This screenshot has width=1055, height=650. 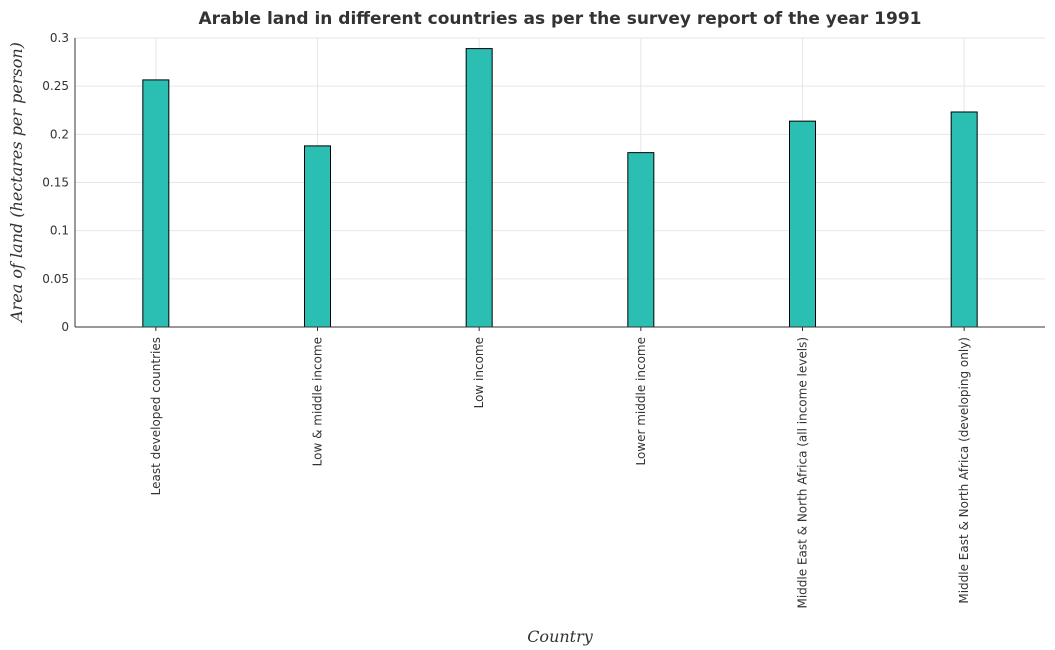 I want to click on y-tick-label: 0.2, so click(x=59, y=134).